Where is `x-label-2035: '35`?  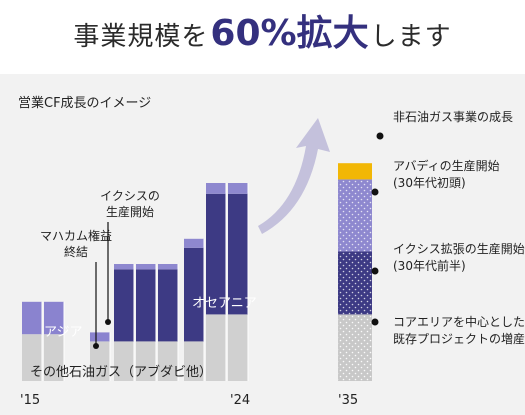
x-label-2035: '35 is located at coordinates (348, 400).